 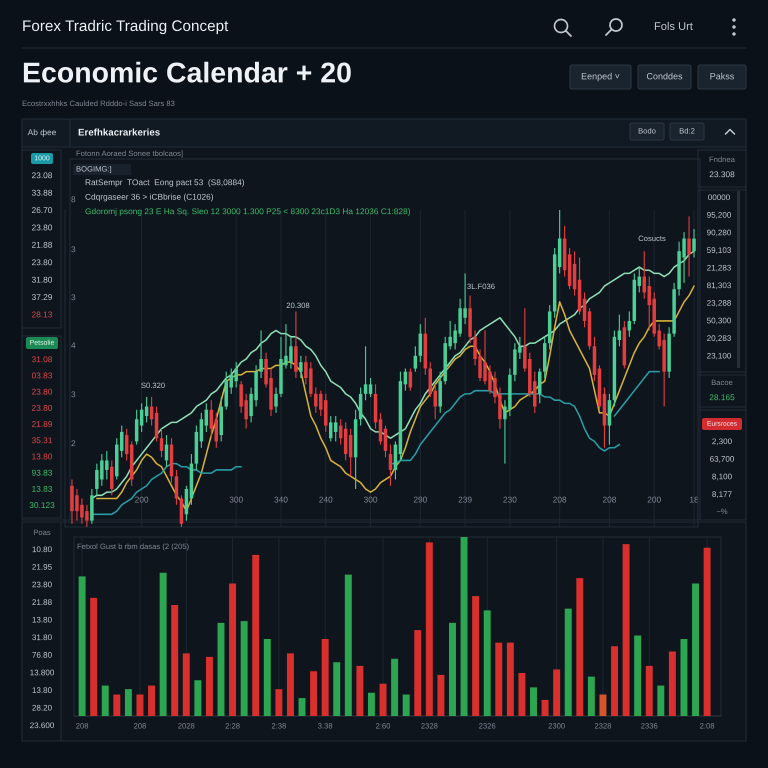 What do you see at coordinates (719, 268) in the screenshot?
I see `text: 21,283` at bounding box center [719, 268].